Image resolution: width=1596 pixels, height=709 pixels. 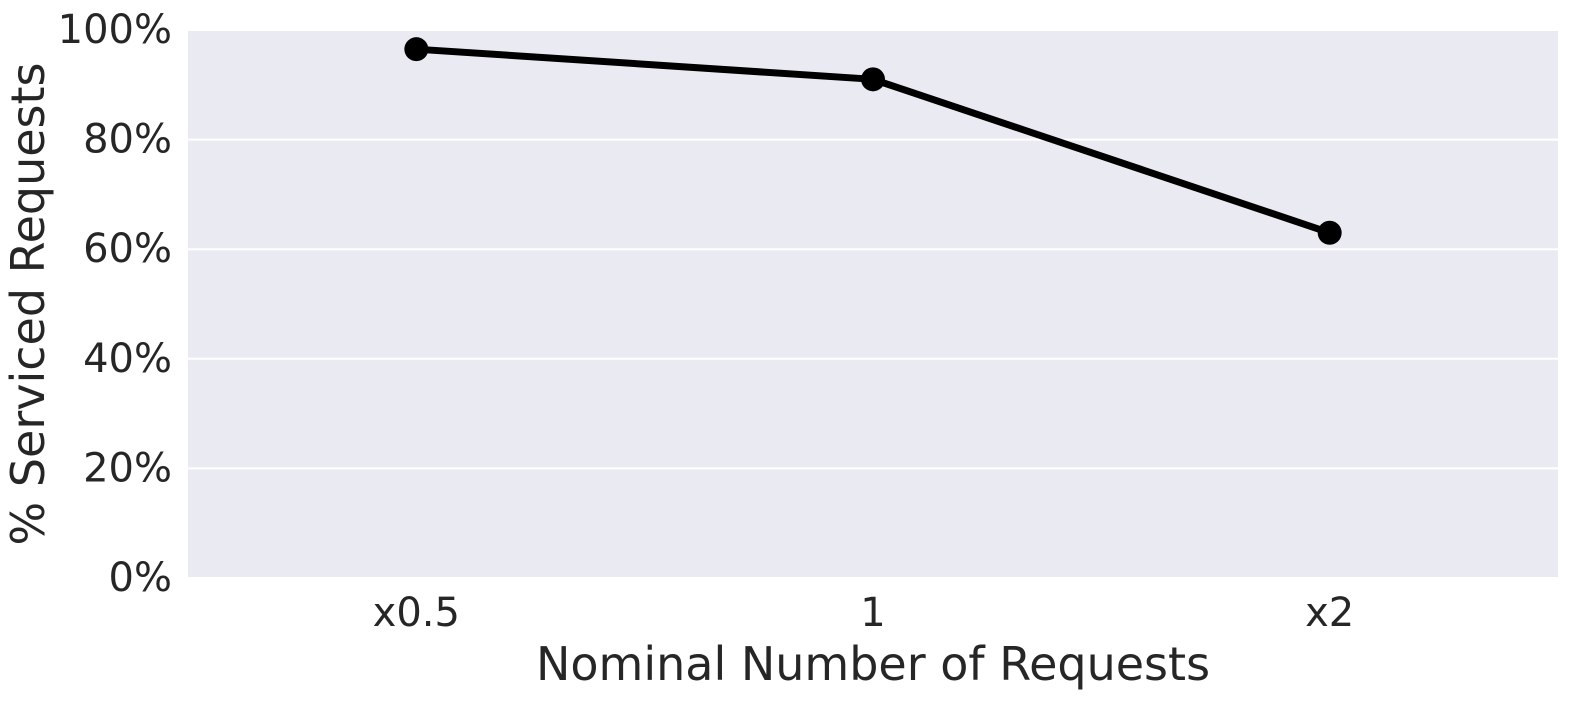 What do you see at coordinates (28, 304) in the screenshot?
I see `y-axis-label: % Serviced Requests` at bounding box center [28, 304].